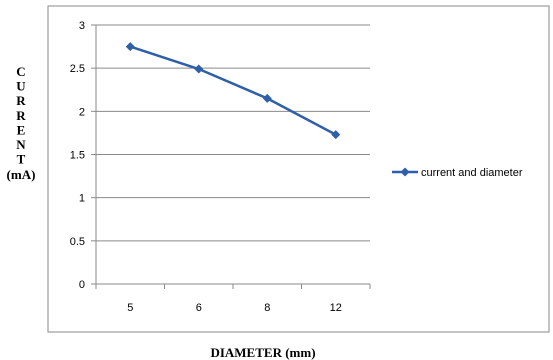 The width and height of the screenshot is (553, 360). Describe the element at coordinates (82, 199) in the screenshot. I see `y-tick-label: 1` at that location.